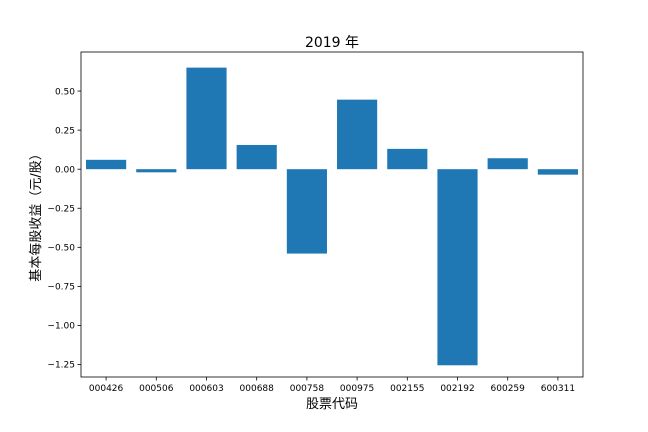 This screenshot has width=648, height=432. Describe the element at coordinates (307, 389) in the screenshot. I see `x-tick-label: 000758` at that location.